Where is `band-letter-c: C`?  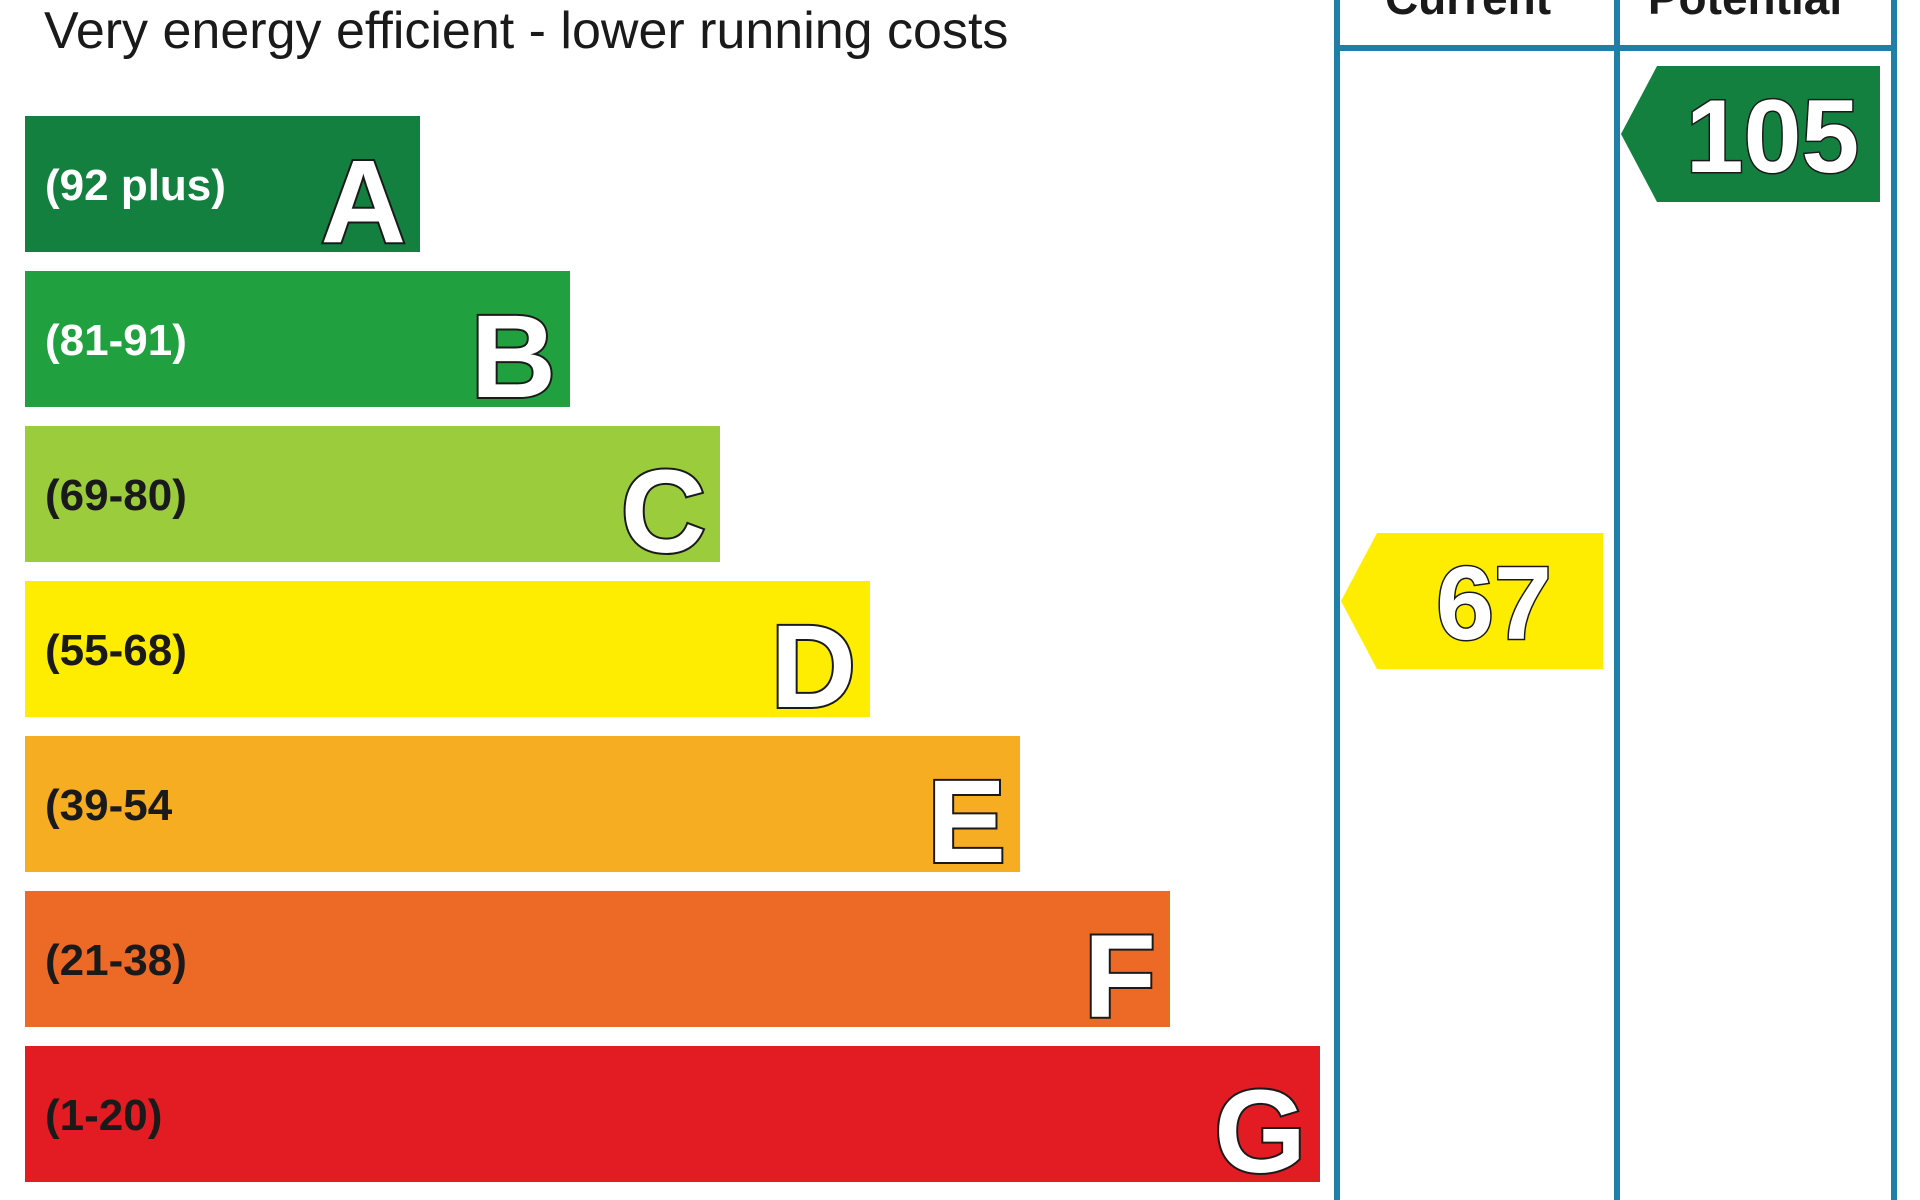 band-letter-c: C is located at coordinates (663, 512).